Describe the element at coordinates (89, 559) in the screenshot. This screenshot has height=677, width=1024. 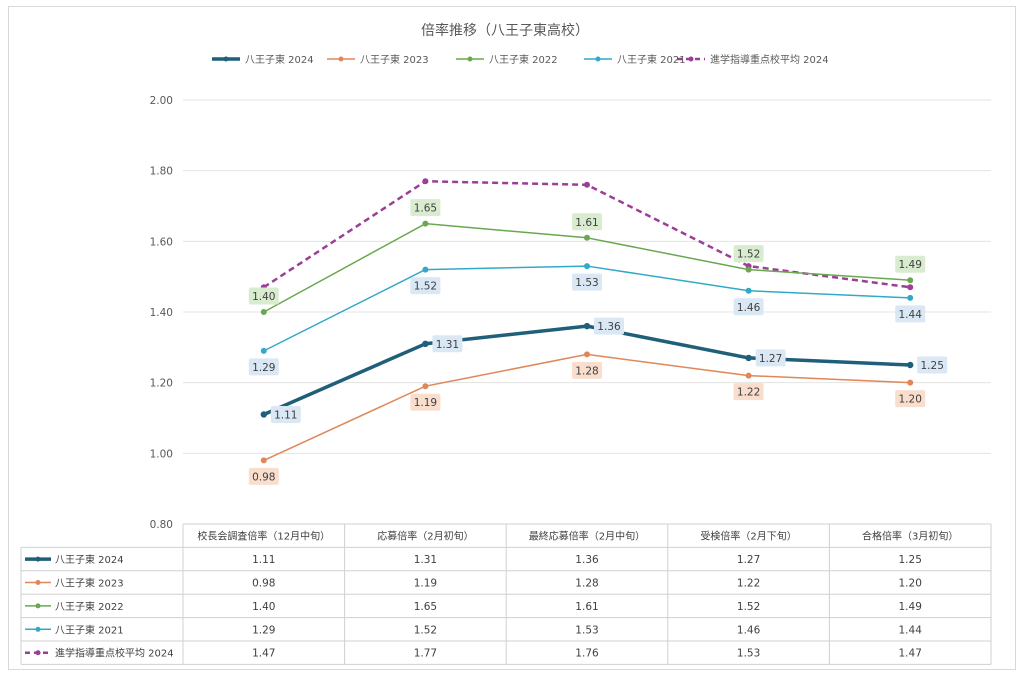
I see `table-row-label: 八王子東 2024` at that location.